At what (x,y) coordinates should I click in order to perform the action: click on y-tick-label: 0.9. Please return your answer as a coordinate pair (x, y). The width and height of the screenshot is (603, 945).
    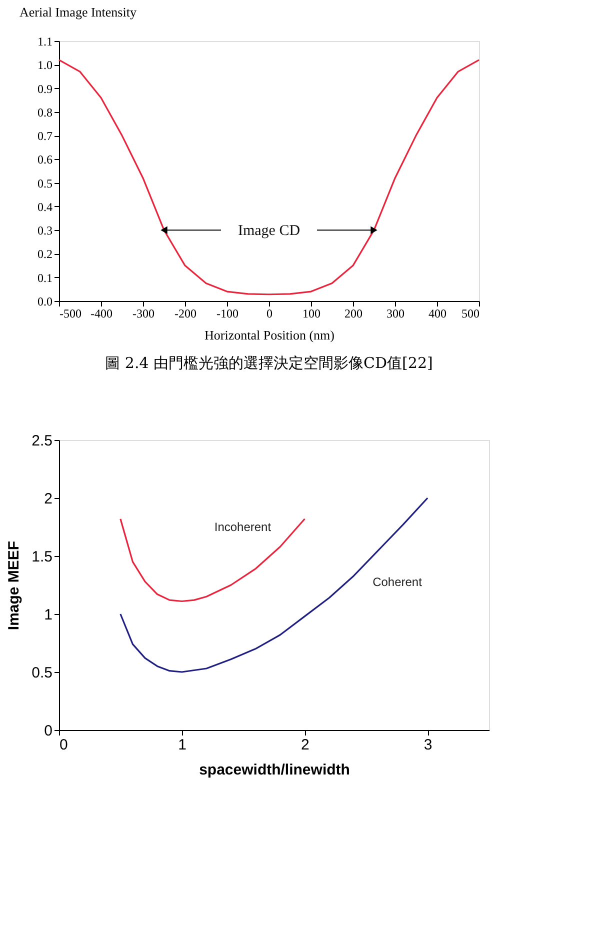
    Looking at the image, I should click on (45, 89).